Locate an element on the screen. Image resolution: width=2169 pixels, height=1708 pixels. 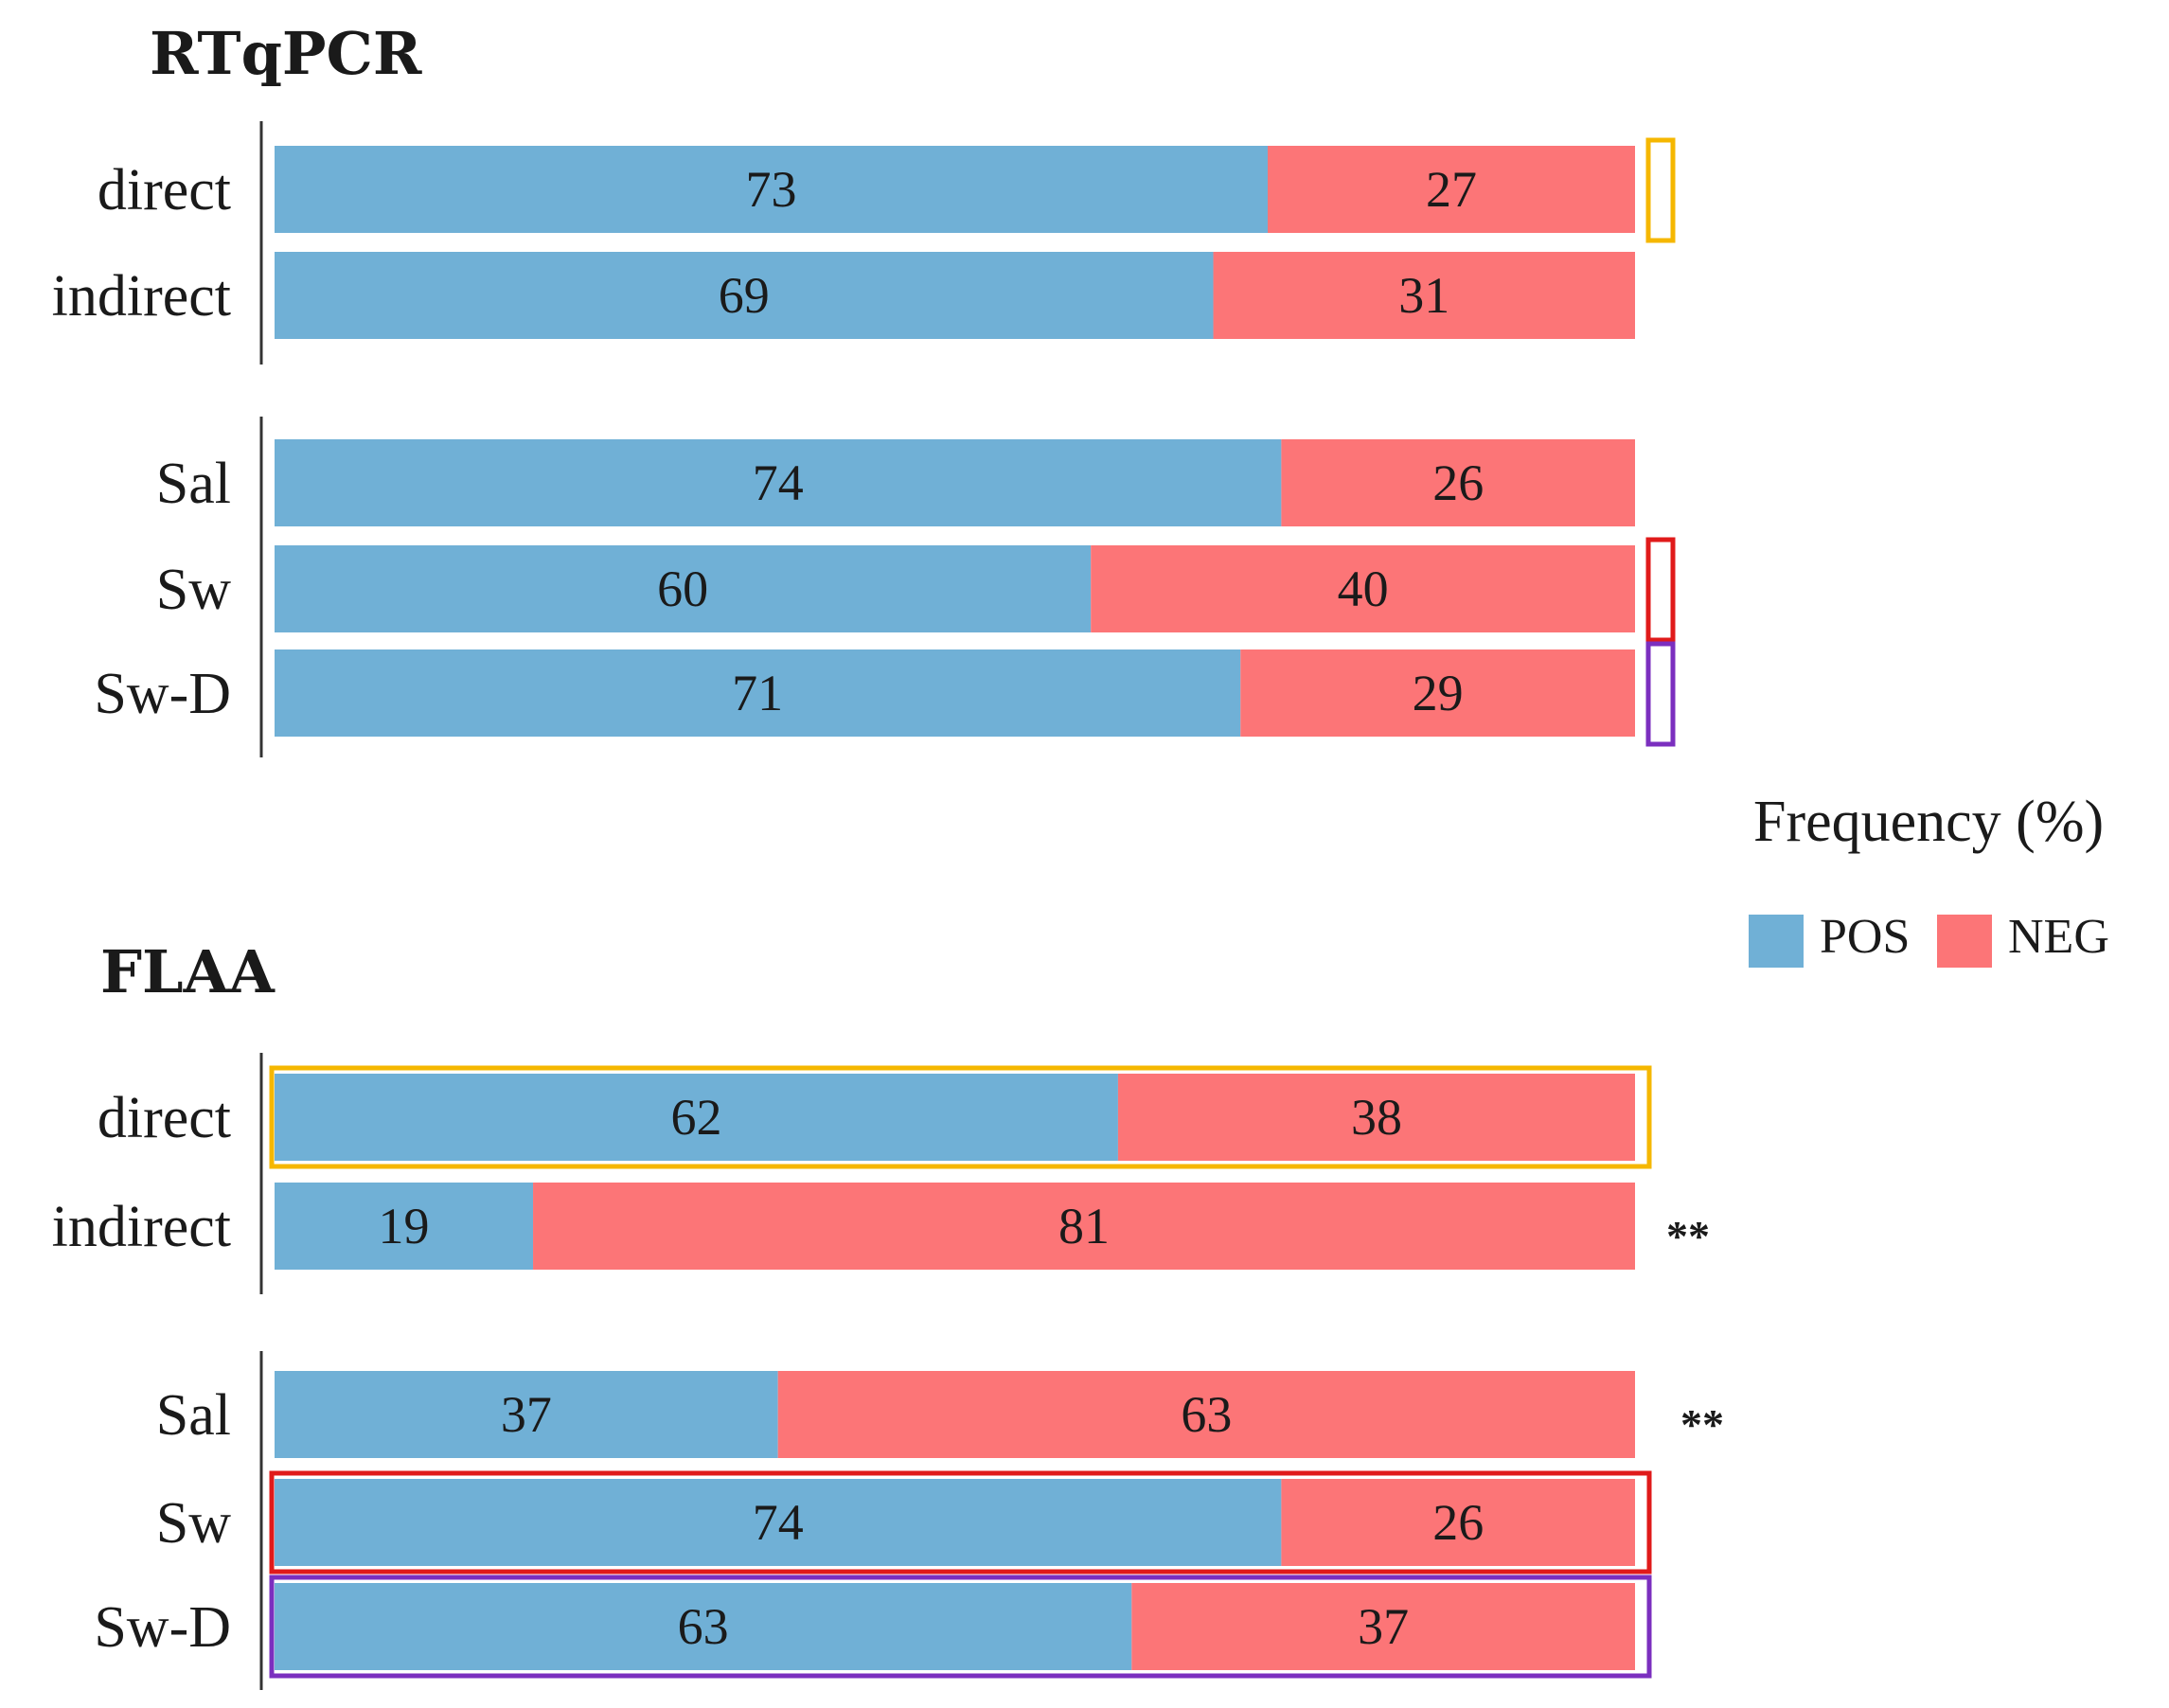
bar-neg-rtqpcr-indirect is located at coordinates (1424, 296).